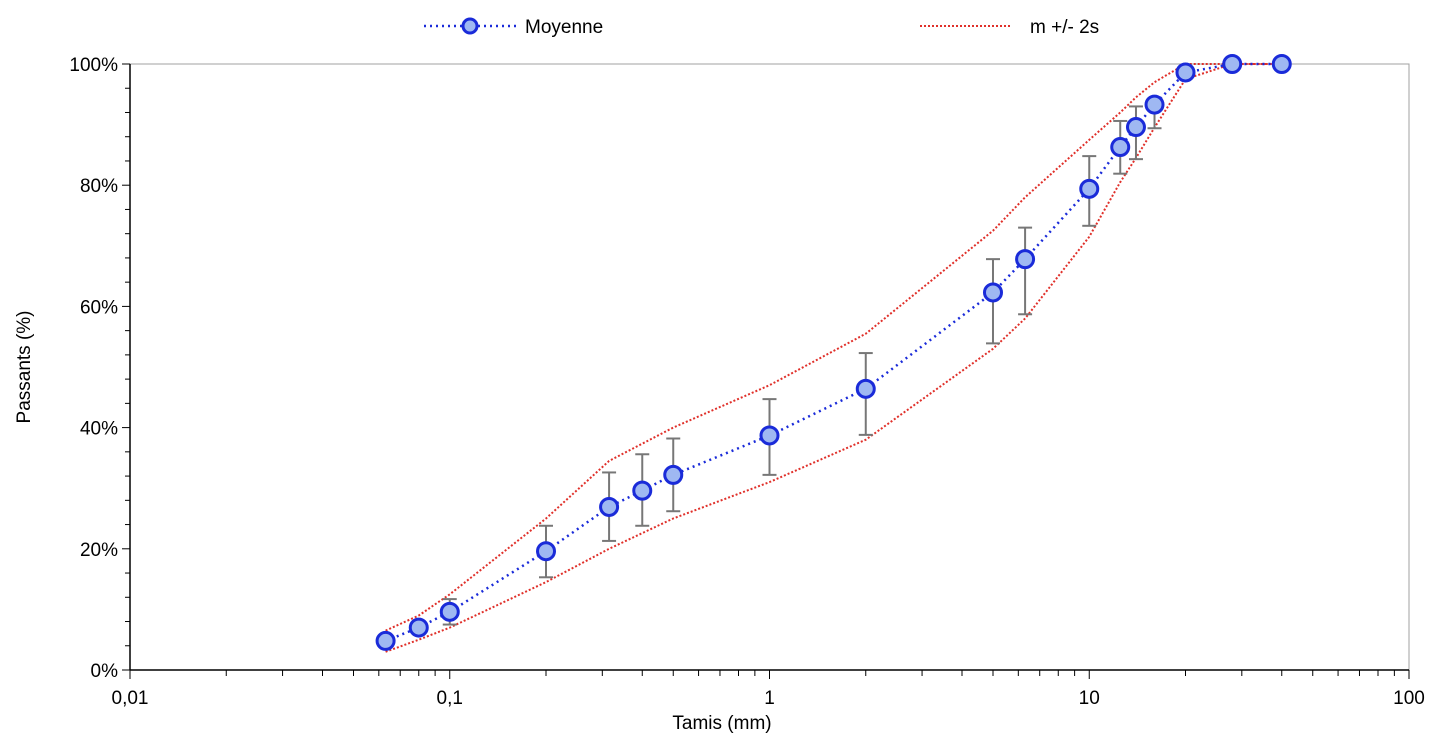 The image size is (1443, 735). What do you see at coordinates (450, 698) in the screenshot?
I see `x-tick-label: 0,1` at bounding box center [450, 698].